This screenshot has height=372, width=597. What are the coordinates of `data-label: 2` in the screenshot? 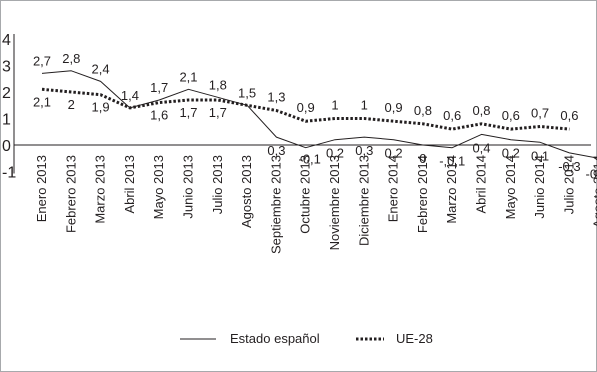 It's located at (71, 104).